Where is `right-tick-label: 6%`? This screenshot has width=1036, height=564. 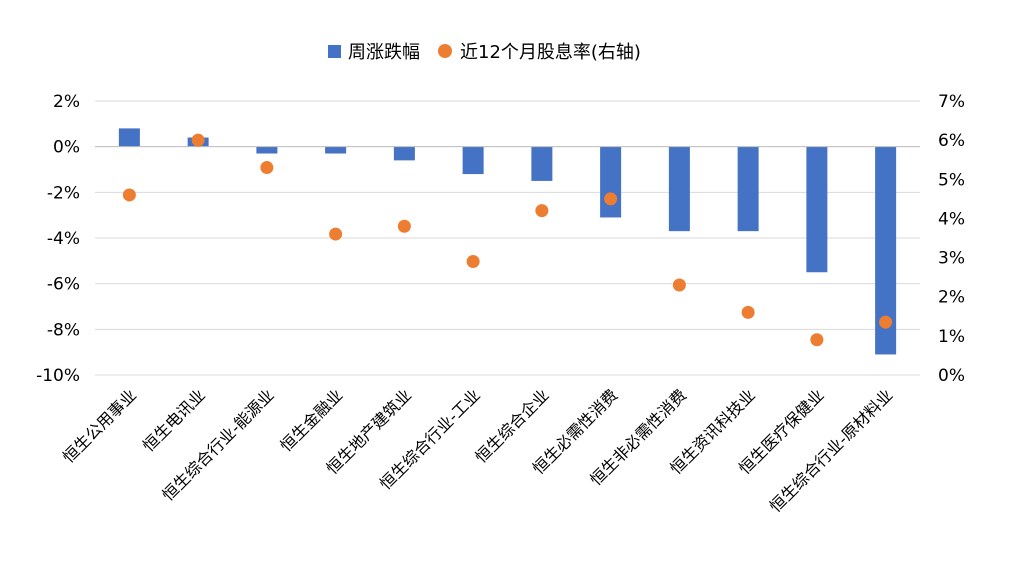 right-tick-label: 6% is located at coordinates (951, 141).